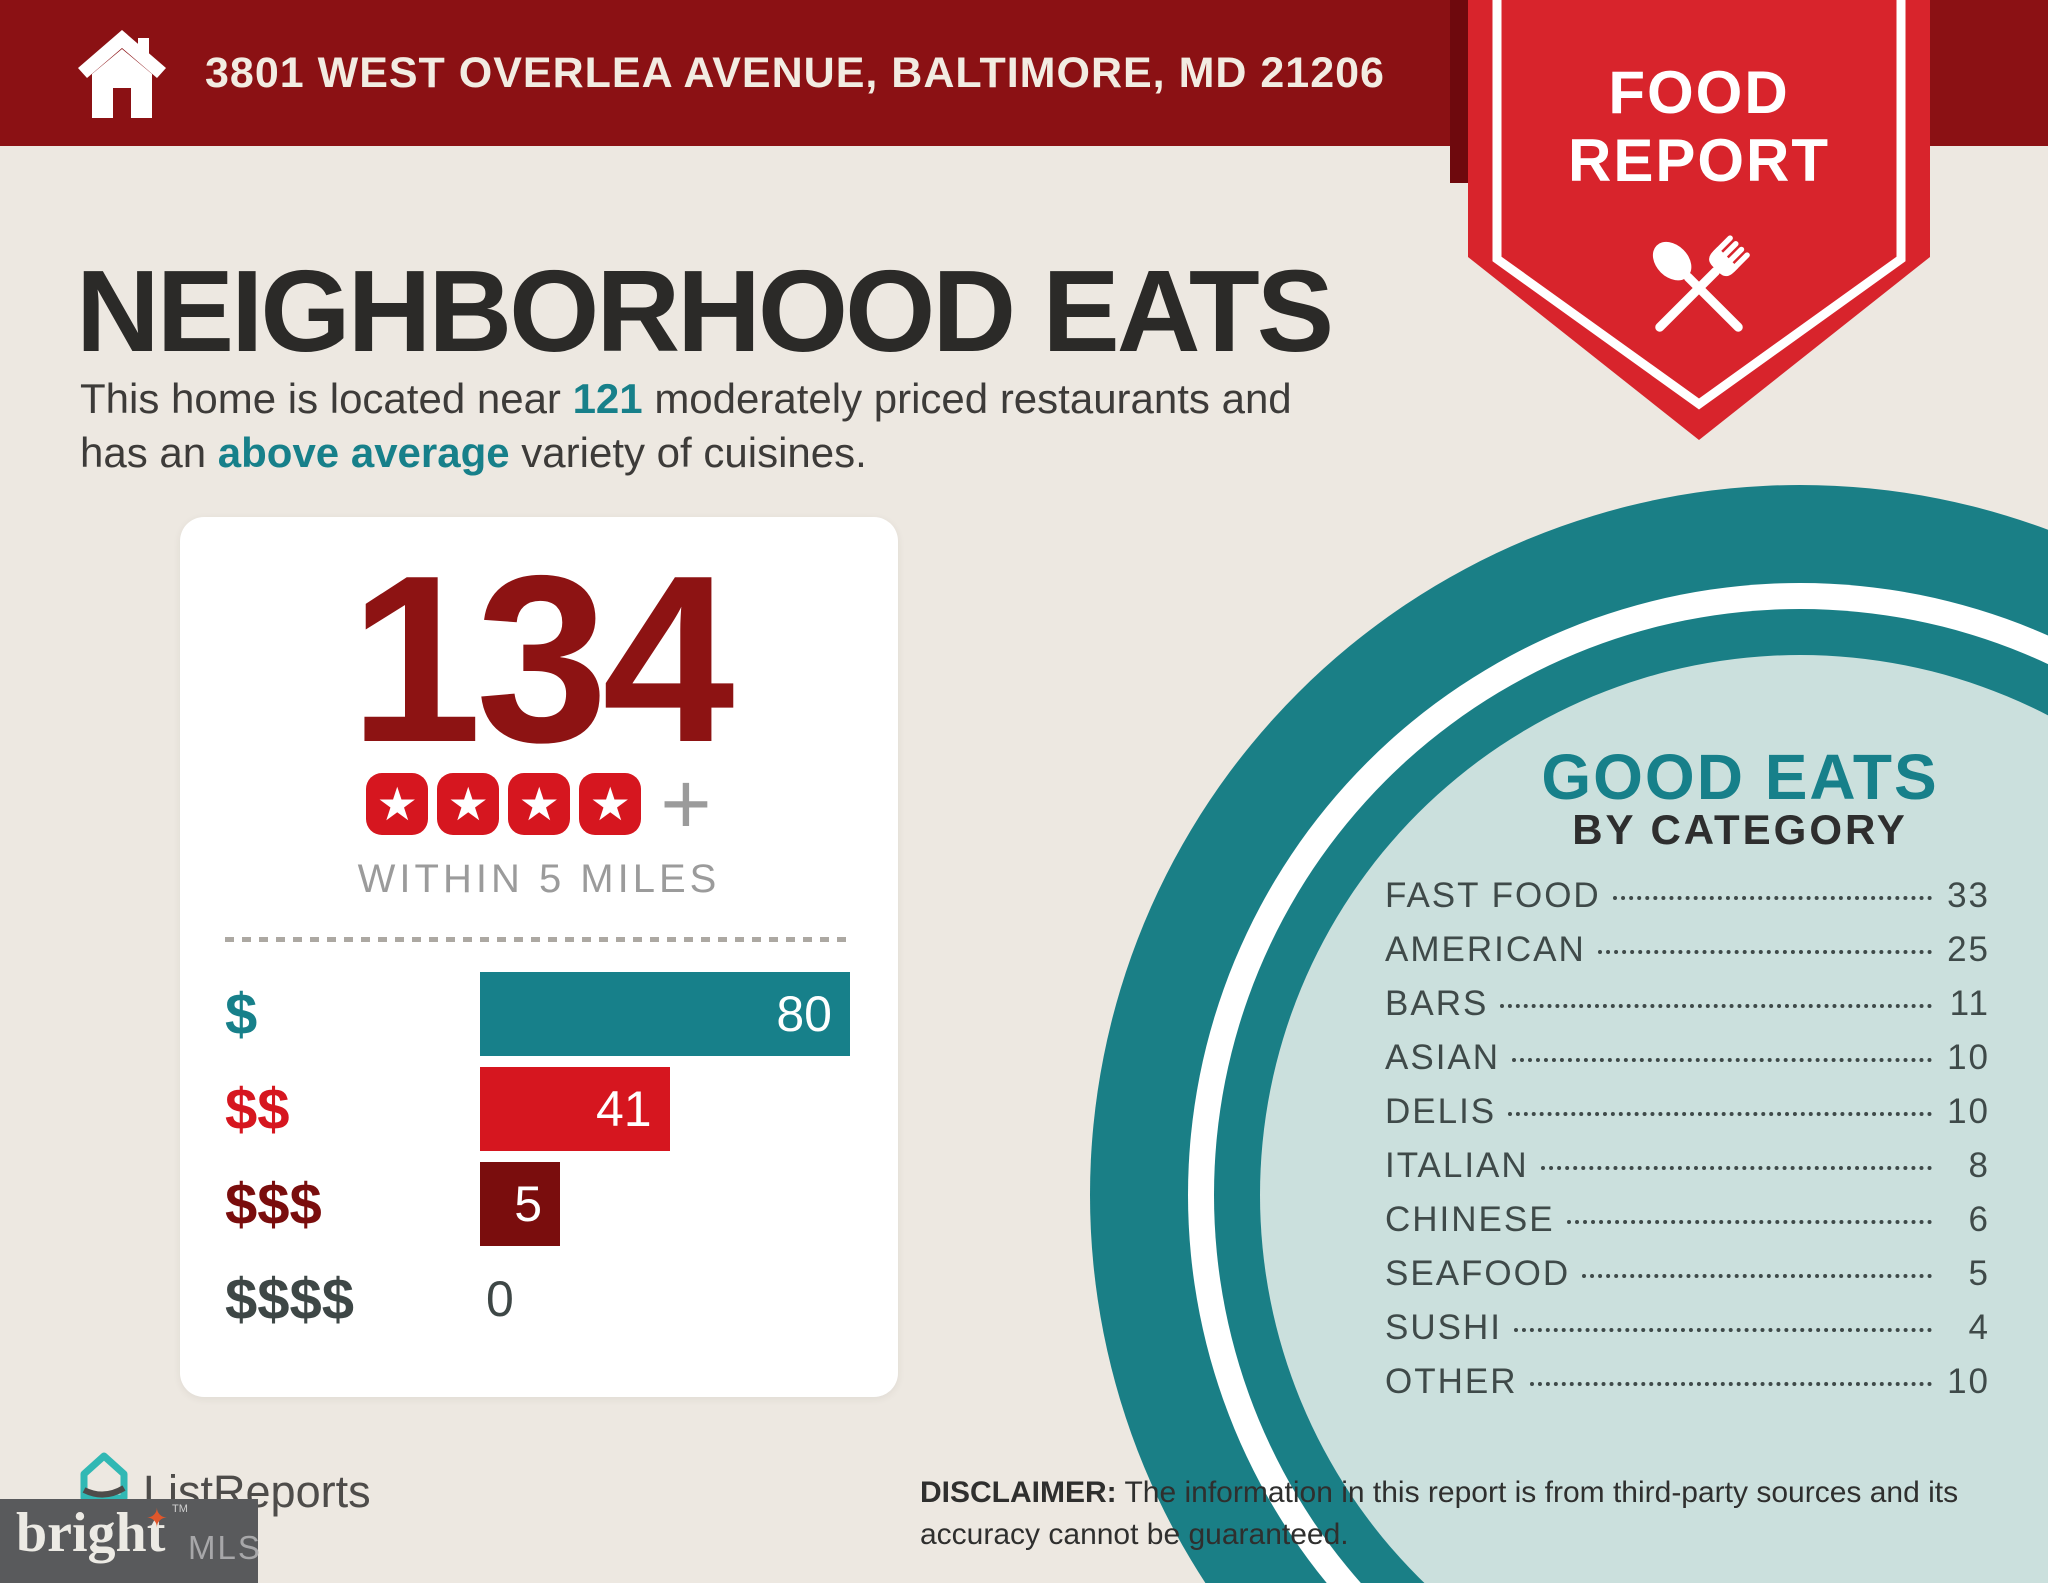  I want to click on category-value: 11, so click(1969, 1003).